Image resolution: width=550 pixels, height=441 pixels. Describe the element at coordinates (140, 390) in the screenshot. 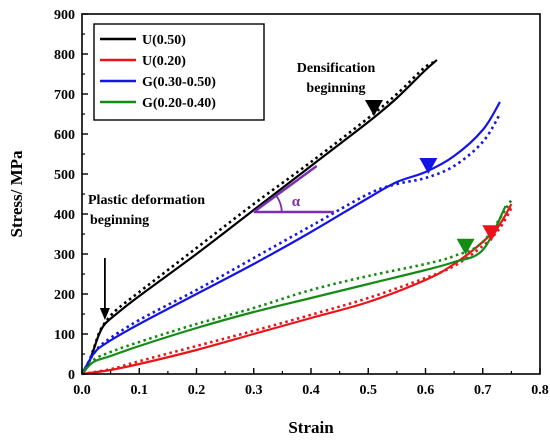

I see `x-tick-label: 0.1` at that location.